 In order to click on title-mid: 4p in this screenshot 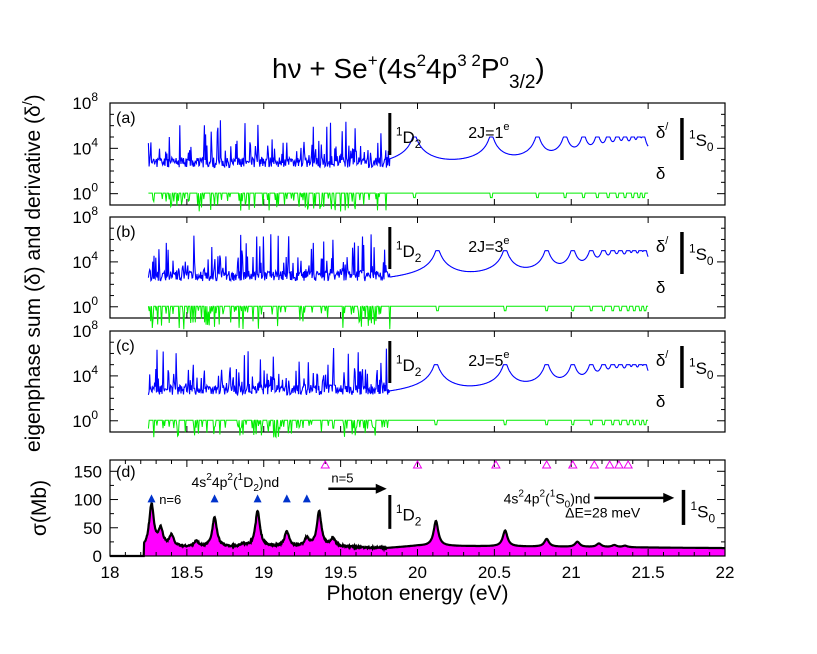, I will do `click(441, 68)`.